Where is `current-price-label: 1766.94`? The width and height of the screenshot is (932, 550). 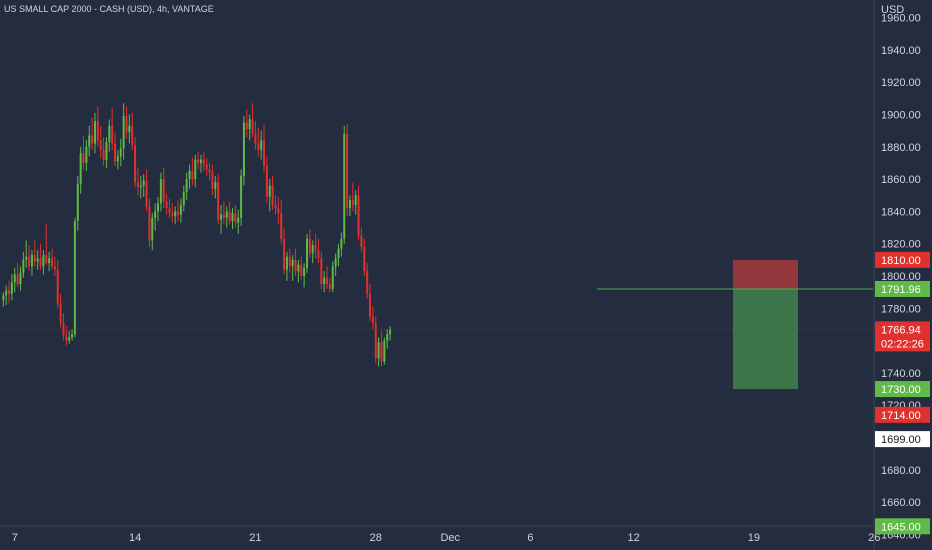
current-price-label: 1766.94 is located at coordinates (901, 330).